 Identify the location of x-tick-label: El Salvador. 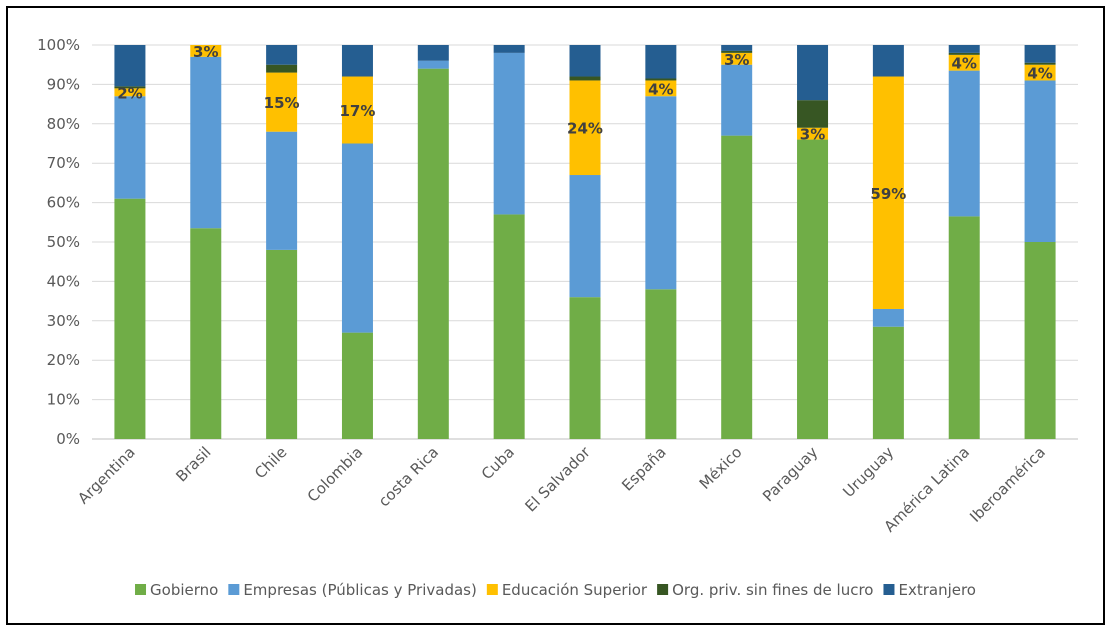
(558, 479).